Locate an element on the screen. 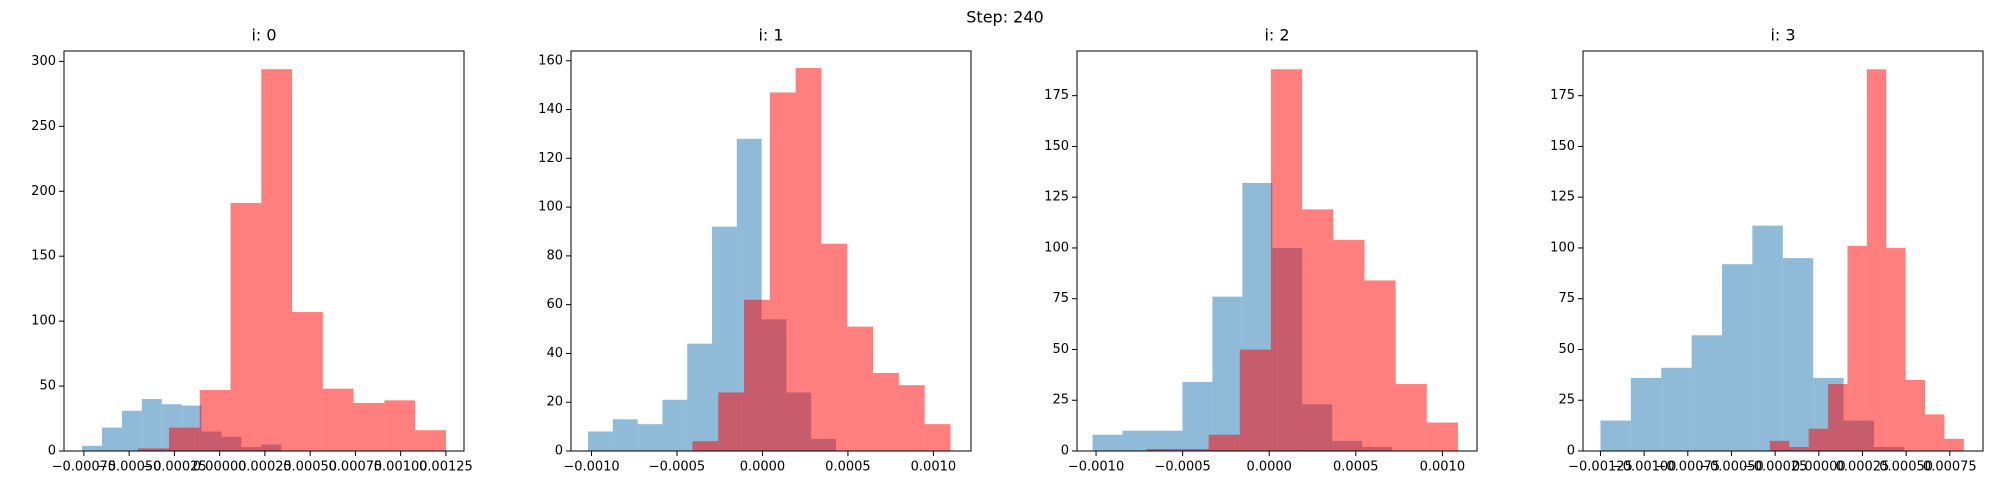 The height and width of the screenshot is (504, 2000). y-tick-label: 80 is located at coordinates (554, 255).